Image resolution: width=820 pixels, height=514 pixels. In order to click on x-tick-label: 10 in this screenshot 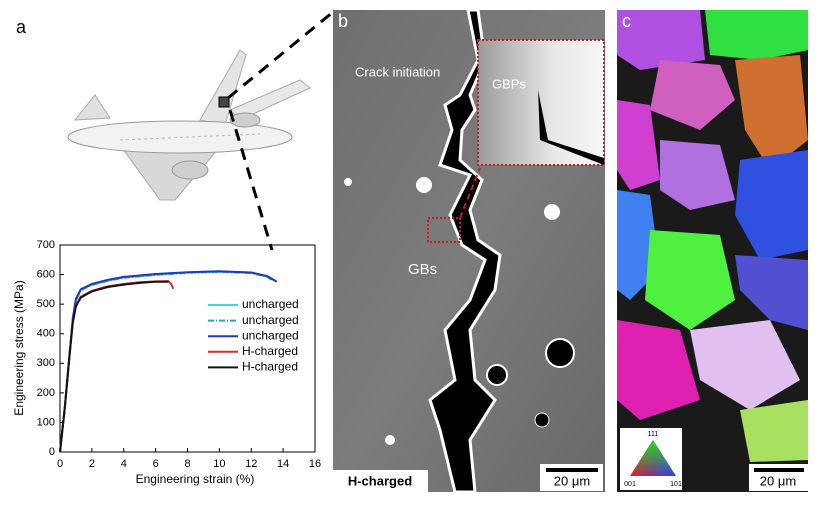, I will do `click(219, 464)`.